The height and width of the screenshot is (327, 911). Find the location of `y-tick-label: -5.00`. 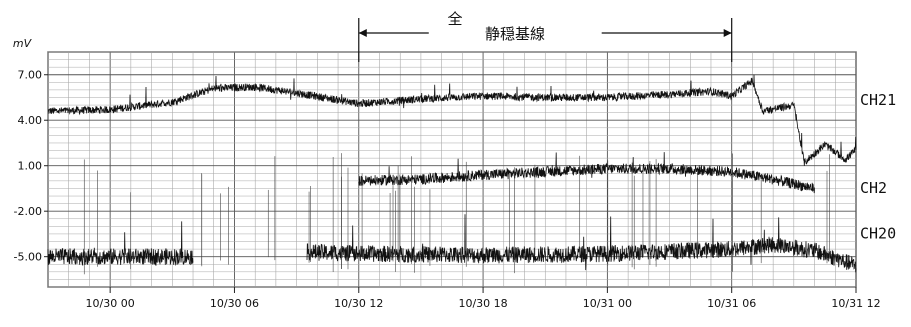

y-tick-label: -5.00 is located at coordinates (28, 257).